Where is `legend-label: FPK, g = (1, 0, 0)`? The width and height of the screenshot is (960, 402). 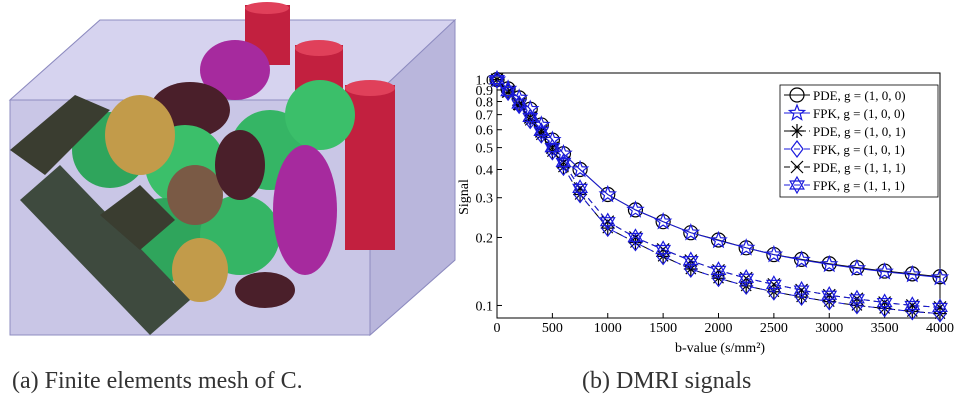 legend-label: FPK, g = (1, 0, 0) is located at coordinates (859, 113).